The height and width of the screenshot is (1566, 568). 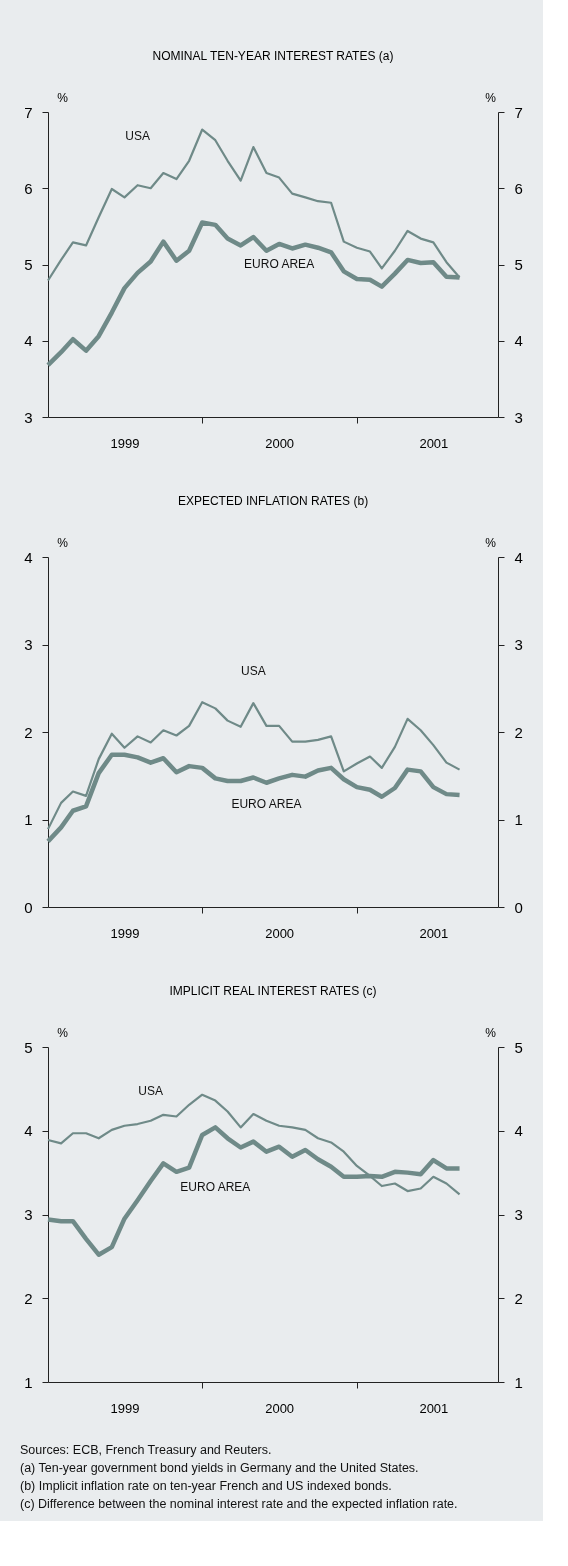 I want to click on text: (b) Implicit inflation rate on ten-year French and US indexed bonds., so click(x=206, y=1486).